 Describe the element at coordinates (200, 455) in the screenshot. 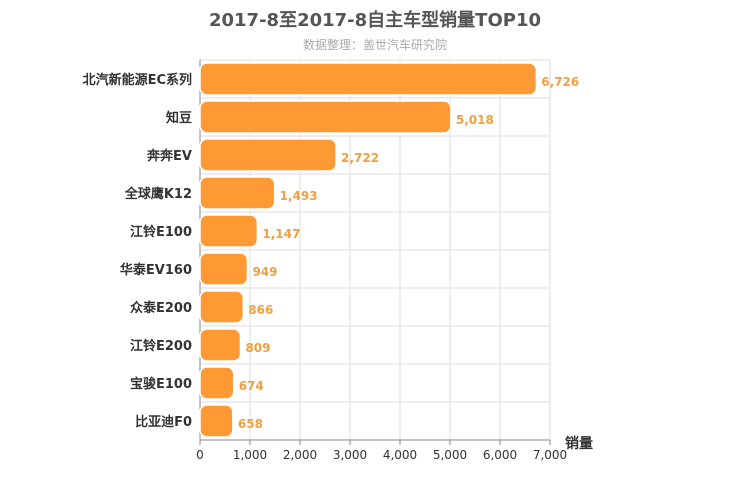

I see `x-tick-label: 0` at that location.